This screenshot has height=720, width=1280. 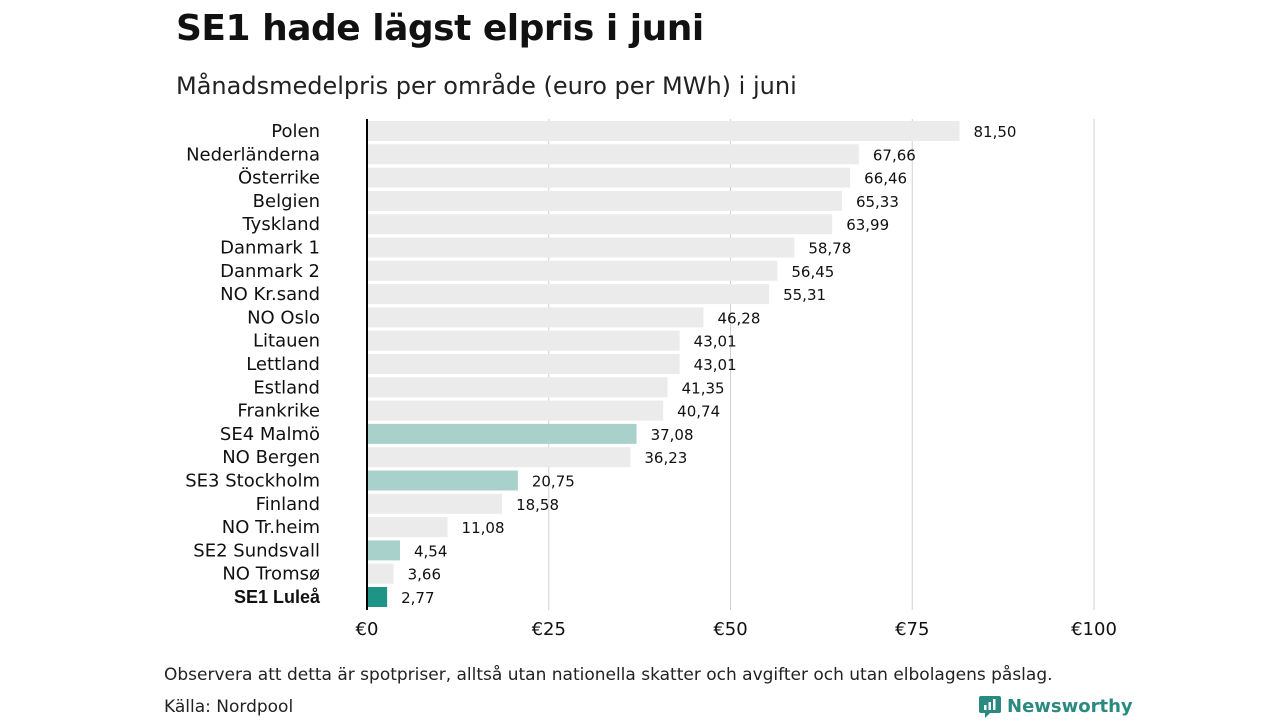 I want to click on value-label: 46,28, so click(x=738, y=318).